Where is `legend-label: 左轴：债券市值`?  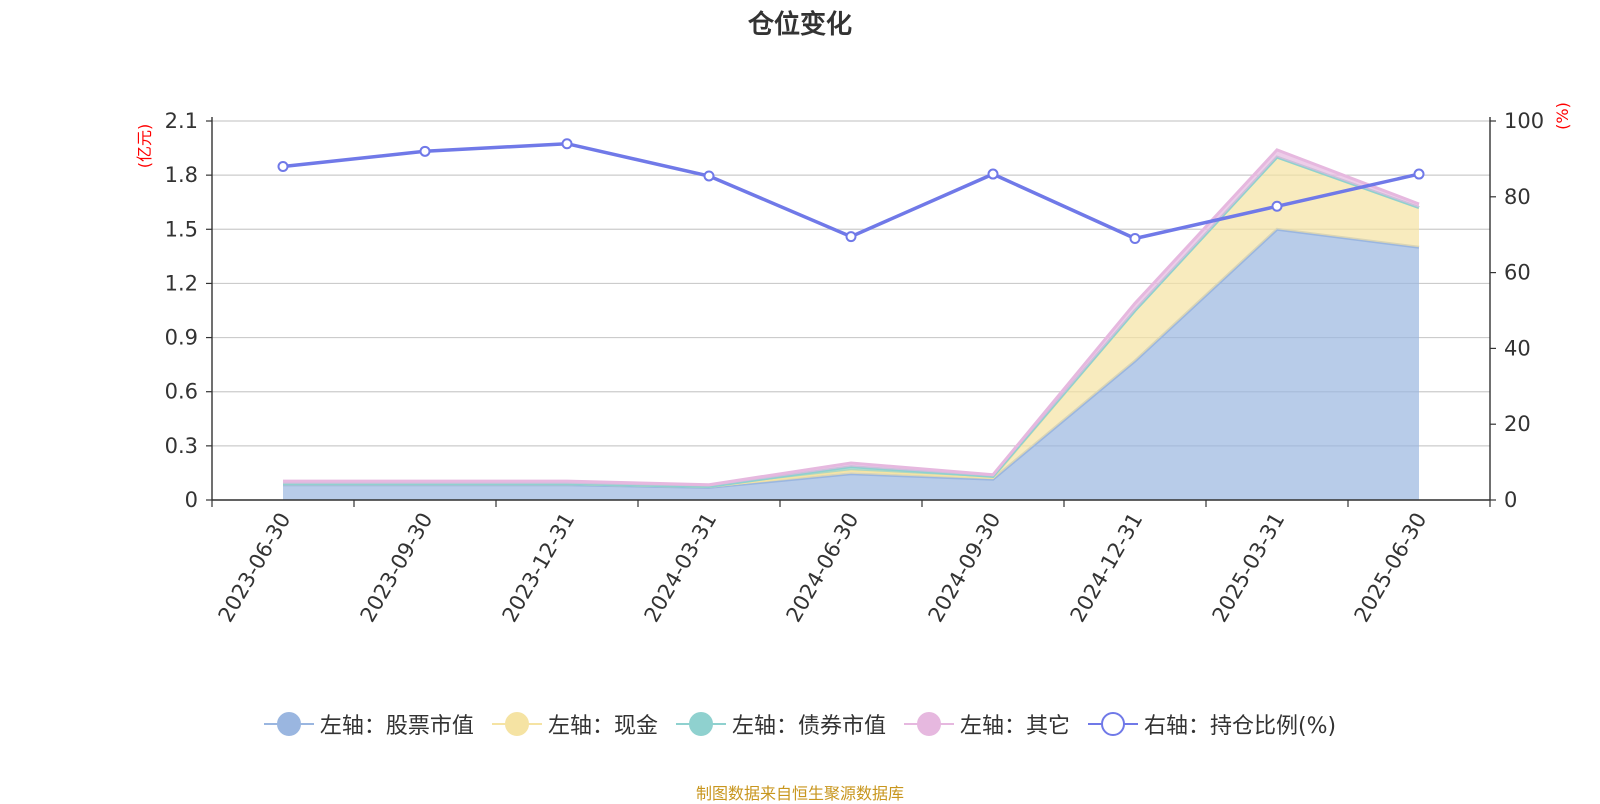 legend-label: 左轴：债券市值 is located at coordinates (808, 726).